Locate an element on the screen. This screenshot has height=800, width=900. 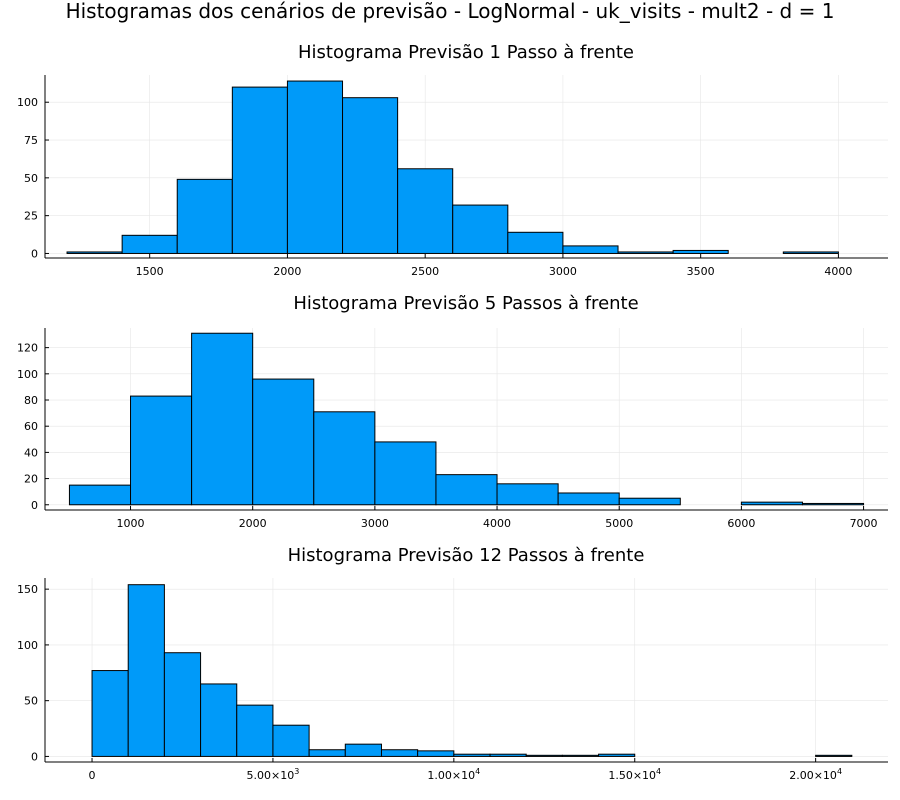
x-tick-label: 1.00×10⁴ is located at coordinates (453, 774).